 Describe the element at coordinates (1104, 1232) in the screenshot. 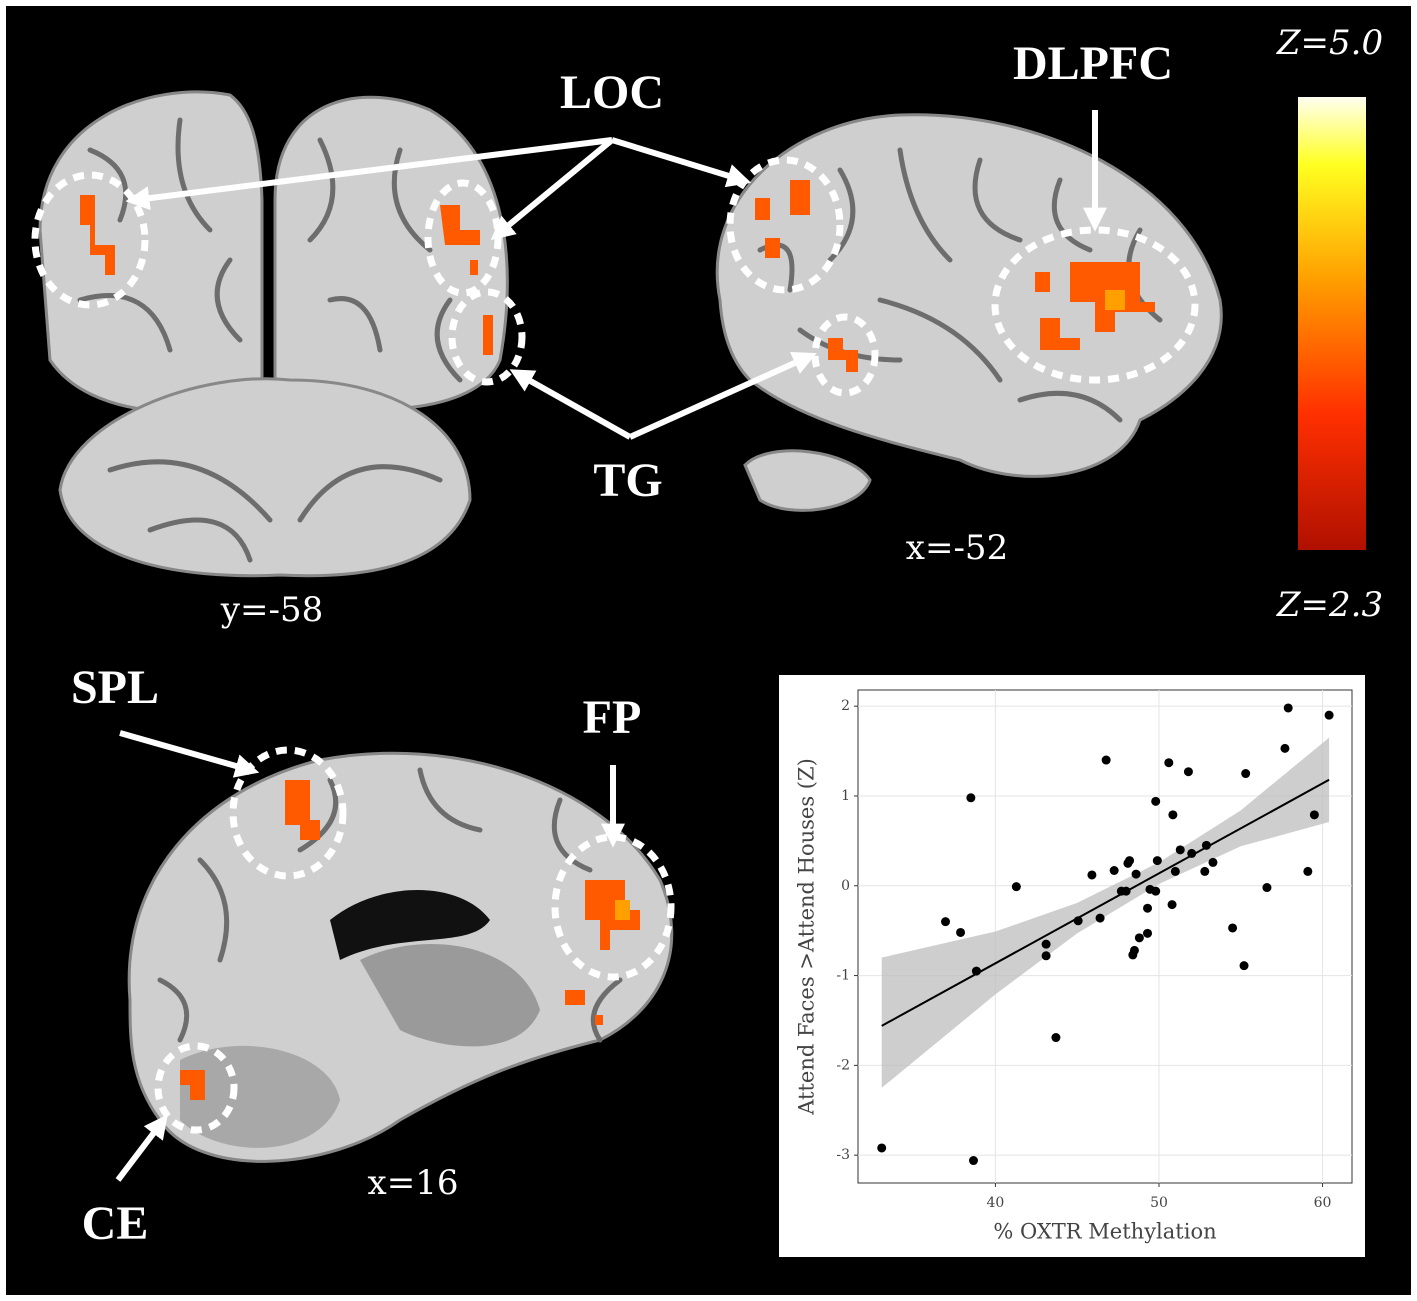

I see `x-axis-label: % OXTR Methylation` at that location.